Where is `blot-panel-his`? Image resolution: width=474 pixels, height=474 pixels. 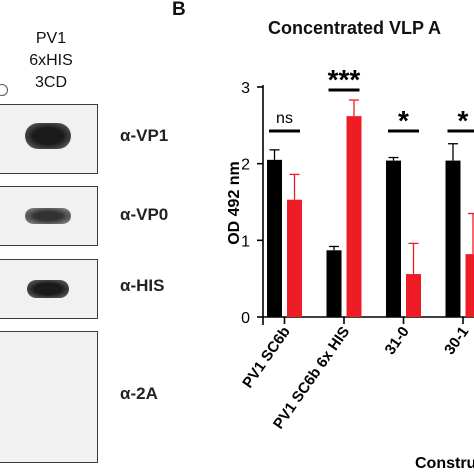 blot-panel-his is located at coordinates (49, 289).